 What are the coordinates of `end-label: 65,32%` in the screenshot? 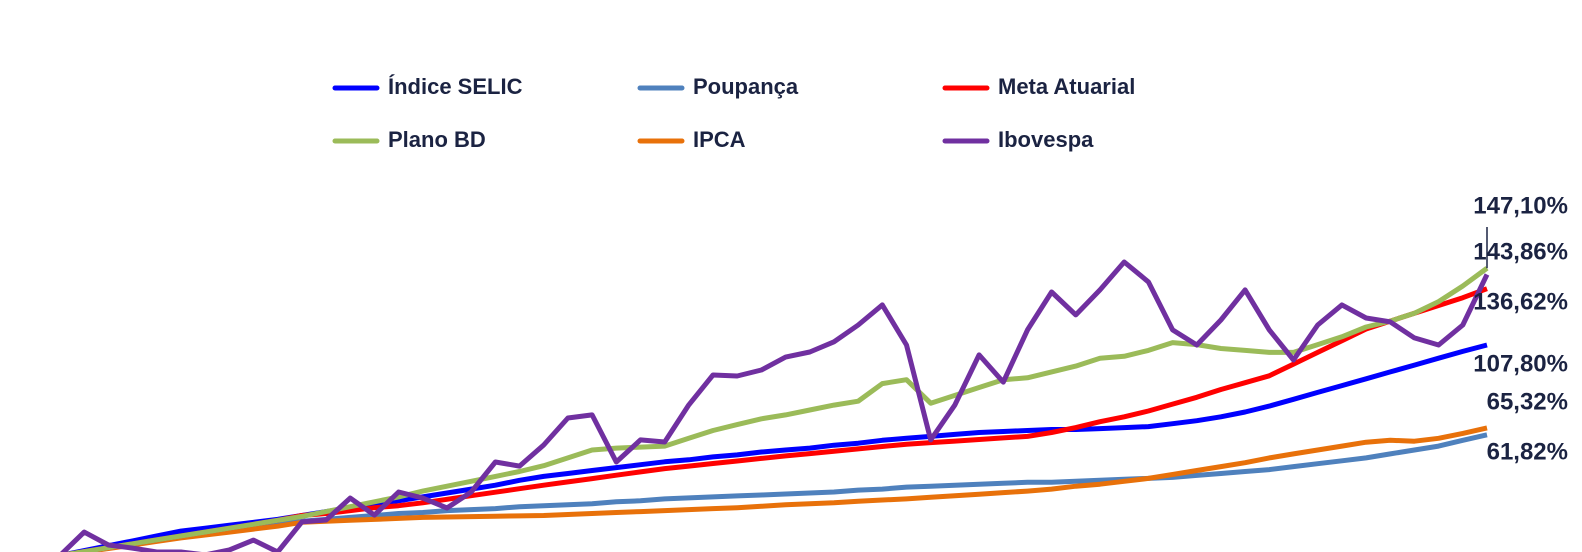 It's located at (1527, 401).